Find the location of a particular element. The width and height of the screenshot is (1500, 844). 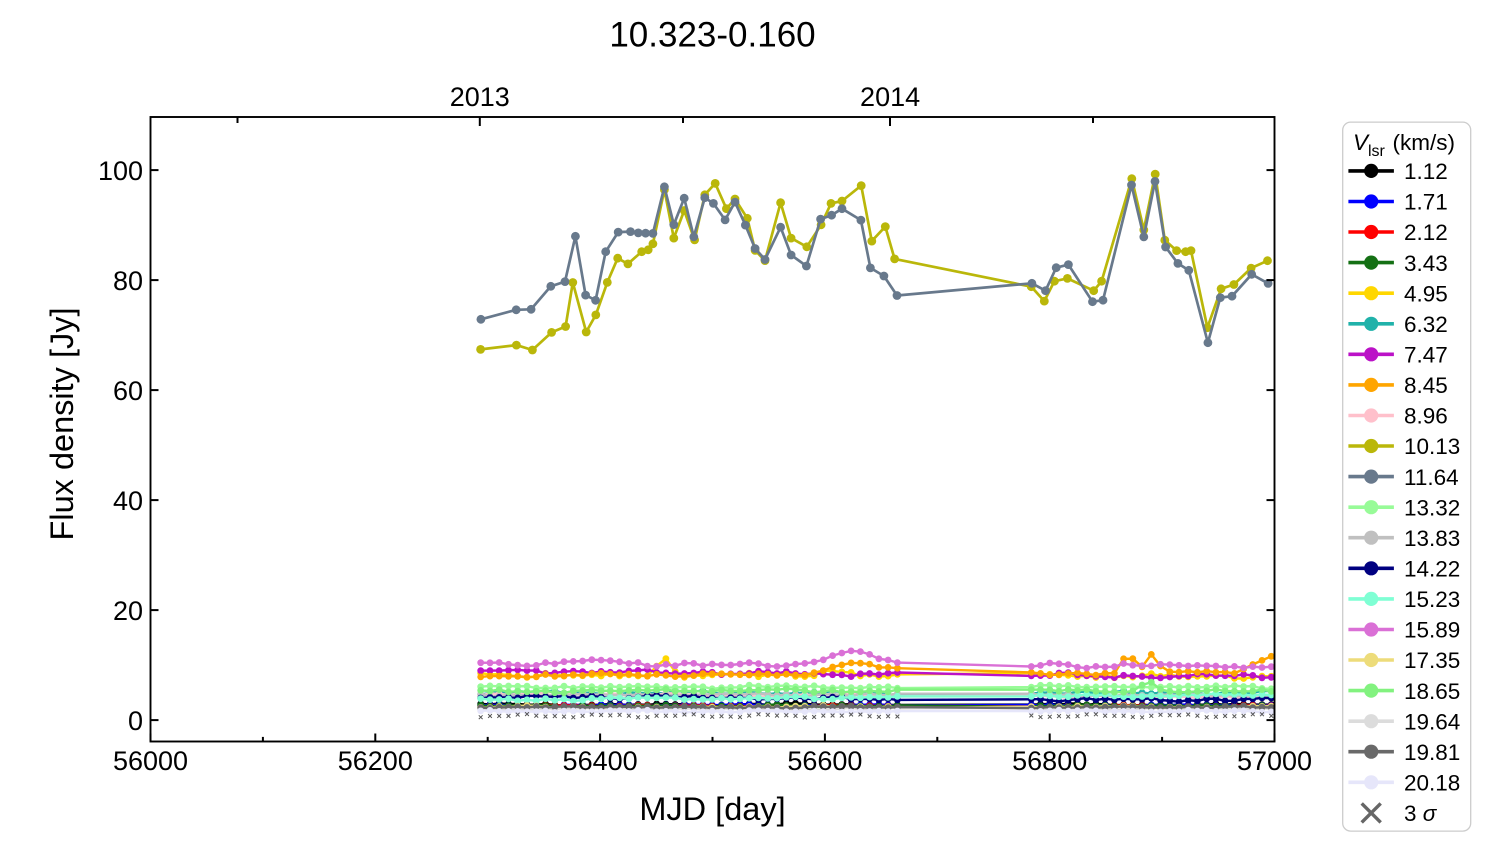

svg-text: 17.35 is located at coordinates (1432, 660).